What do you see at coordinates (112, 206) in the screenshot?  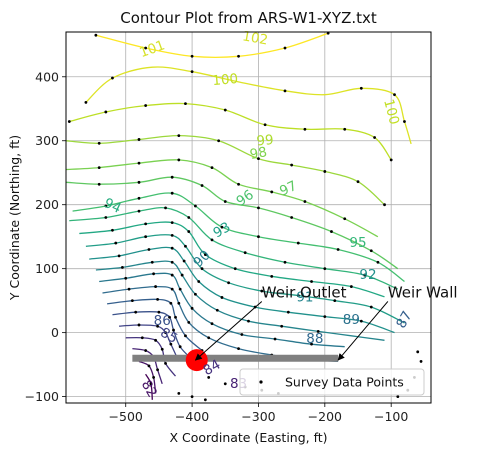 I see `contour-label: 94` at bounding box center [112, 206].